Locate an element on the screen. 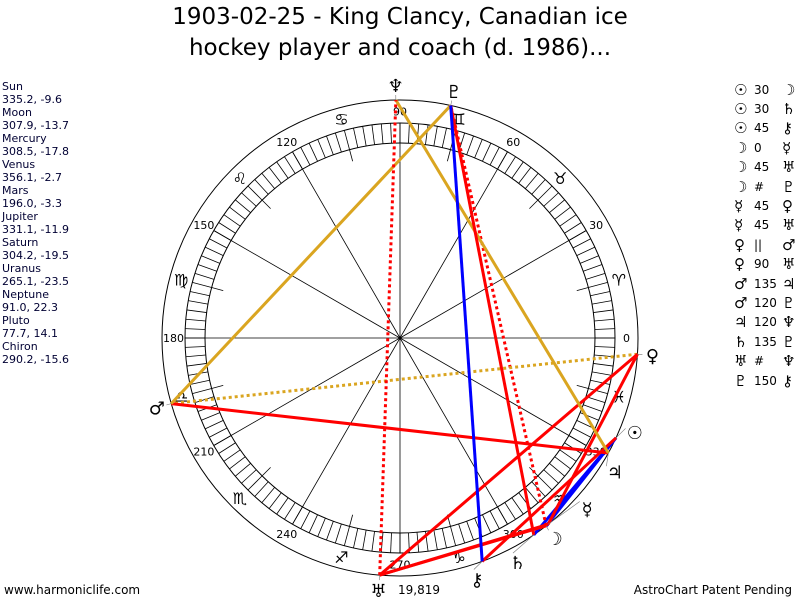 The width and height of the screenshot is (800, 600). planet-name: Pluto is located at coordinates (16, 320).